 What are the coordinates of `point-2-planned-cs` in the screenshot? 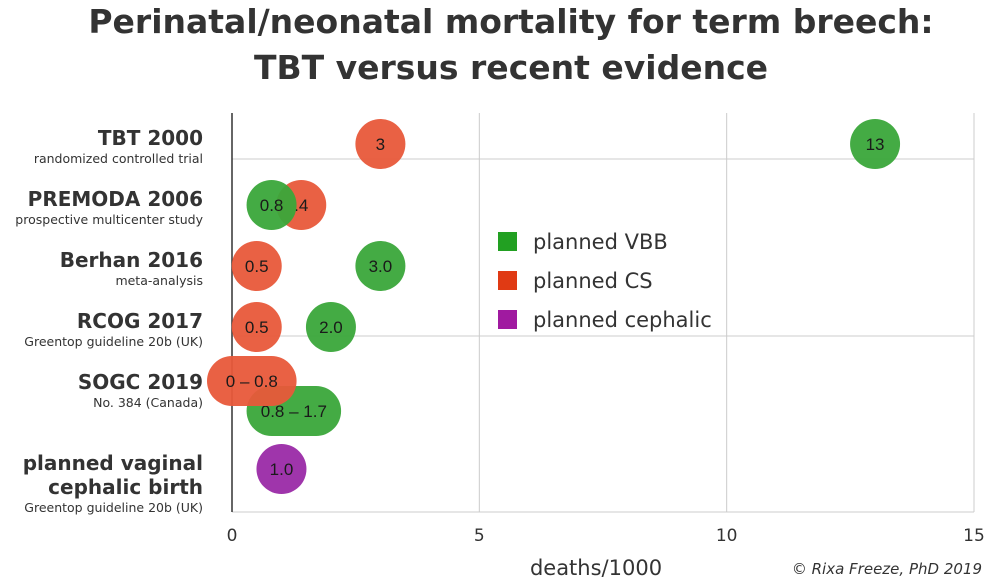 It's located at (256, 266).